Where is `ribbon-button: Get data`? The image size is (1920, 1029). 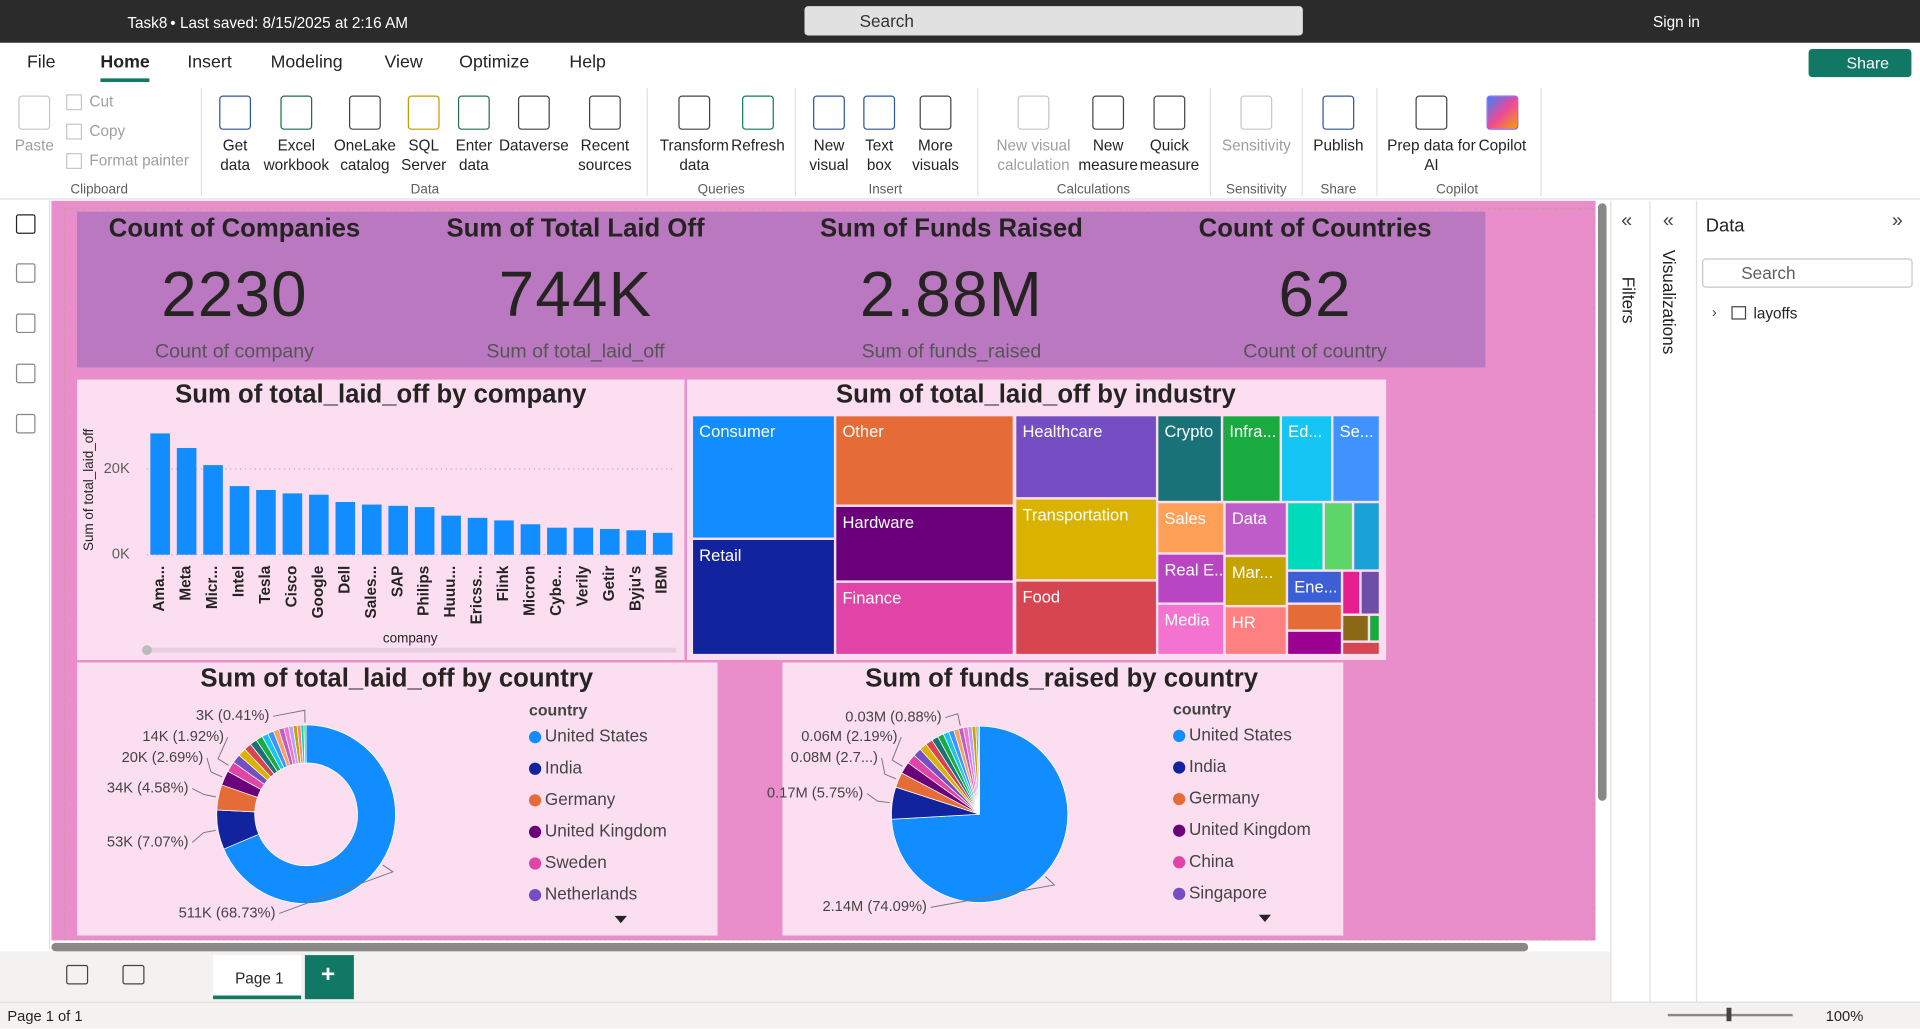
ribbon-button: Get data is located at coordinates (235, 155).